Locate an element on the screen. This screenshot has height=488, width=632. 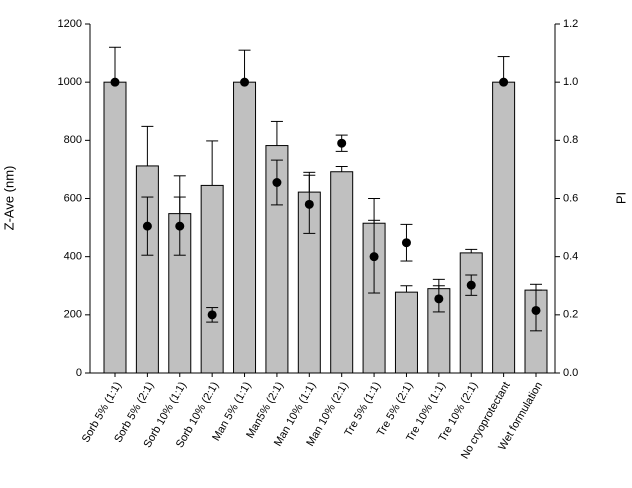
y-axis-title: Z-Ave (nm) is located at coordinates (8, 198).